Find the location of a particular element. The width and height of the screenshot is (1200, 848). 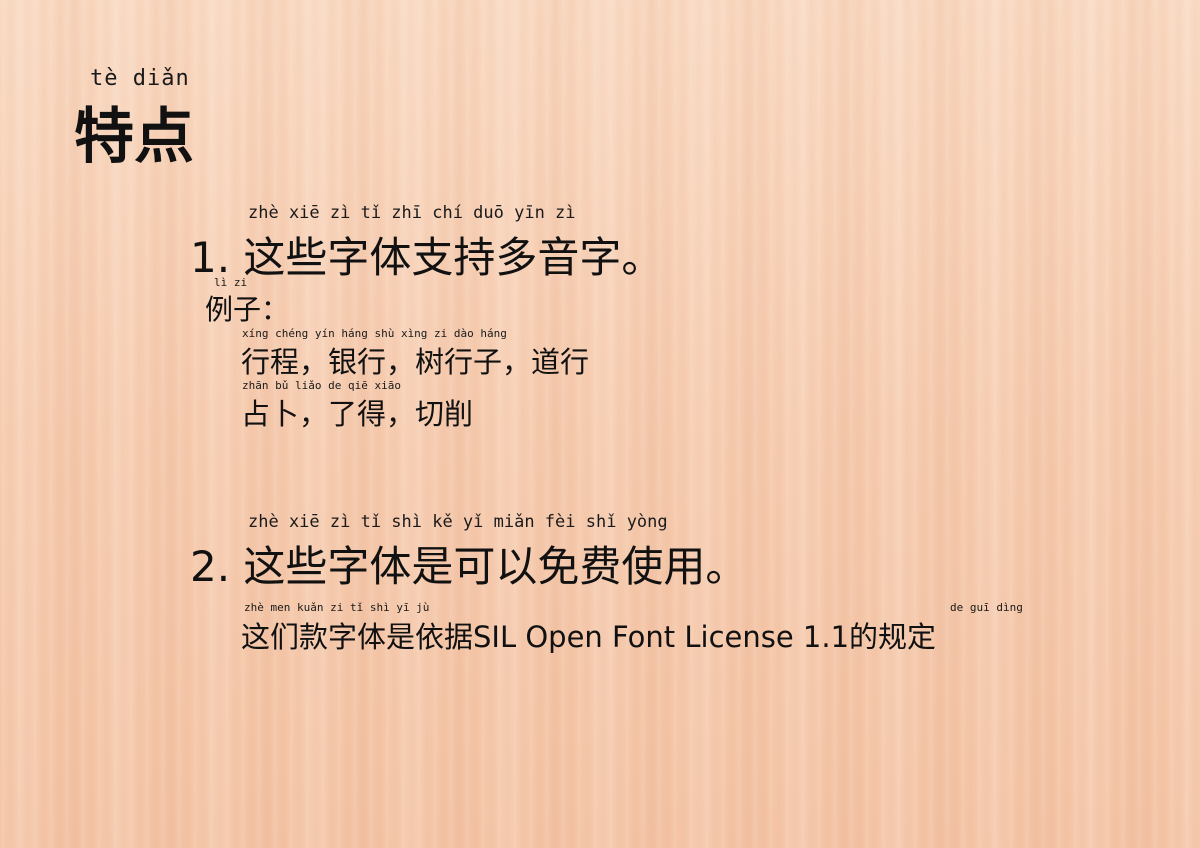

example-line-1-pinyin: xíng chéng yín háng shù xìng zi dào háng is located at coordinates (374, 333).